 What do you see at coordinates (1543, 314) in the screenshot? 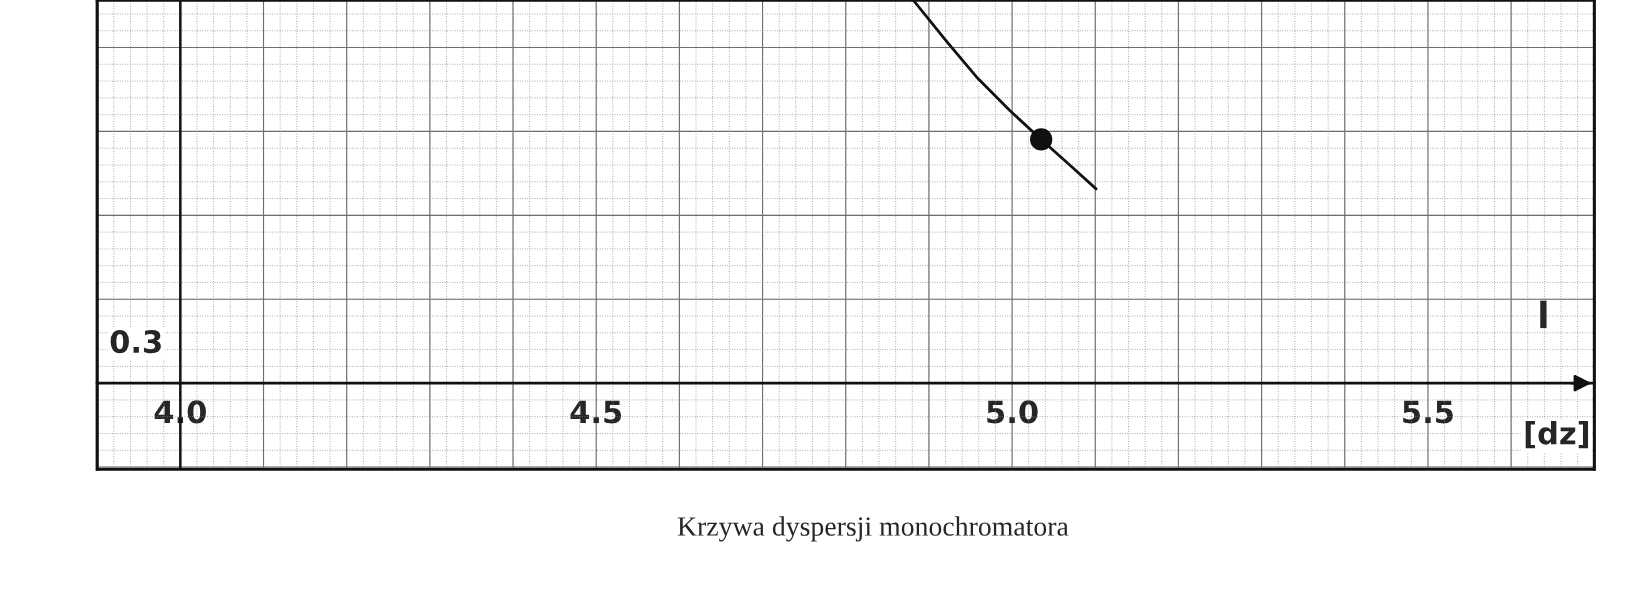
I see `x-axis-title: l` at bounding box center [1543, 314].